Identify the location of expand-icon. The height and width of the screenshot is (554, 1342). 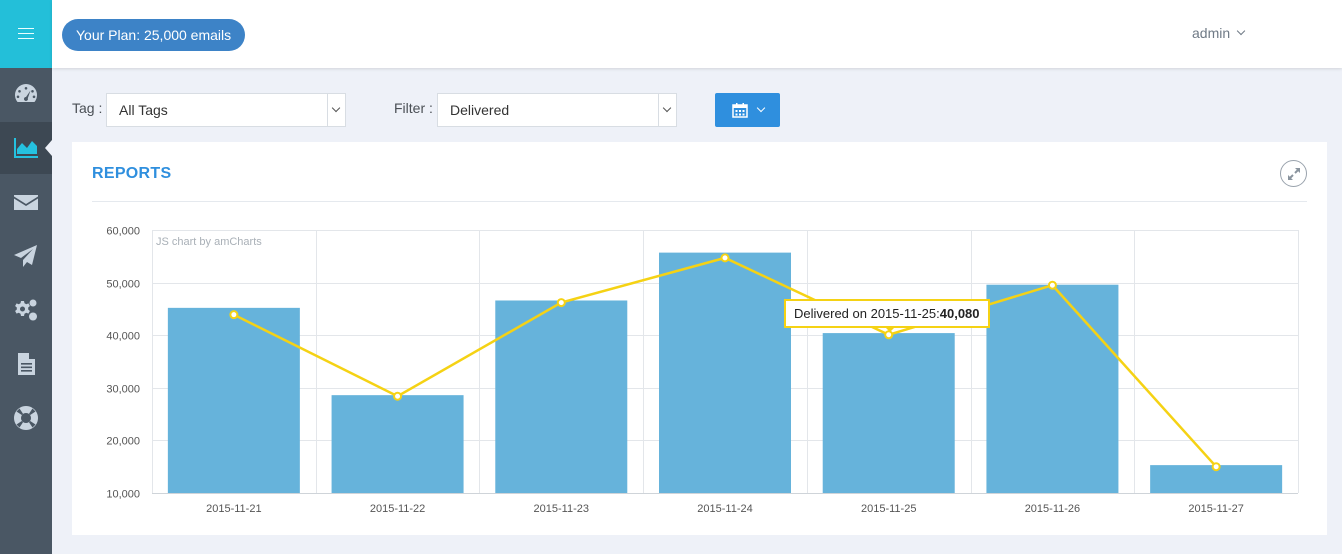
(1294, 174).